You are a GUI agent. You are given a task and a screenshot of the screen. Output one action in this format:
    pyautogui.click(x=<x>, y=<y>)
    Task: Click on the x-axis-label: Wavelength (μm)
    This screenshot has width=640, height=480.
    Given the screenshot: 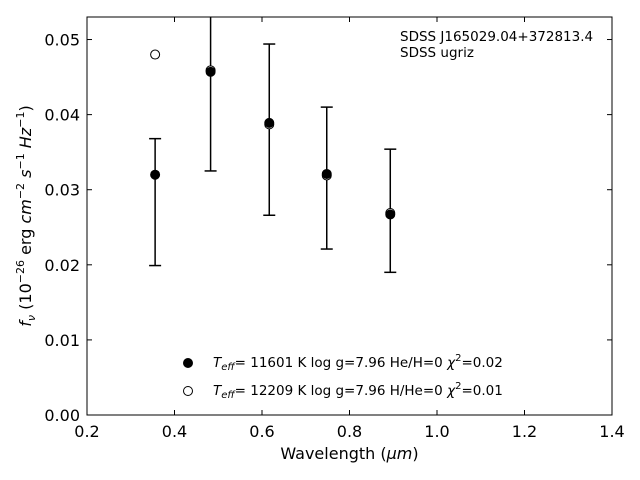 What is the action you would take?
    pyautogui.click(x=349, y=453)
    